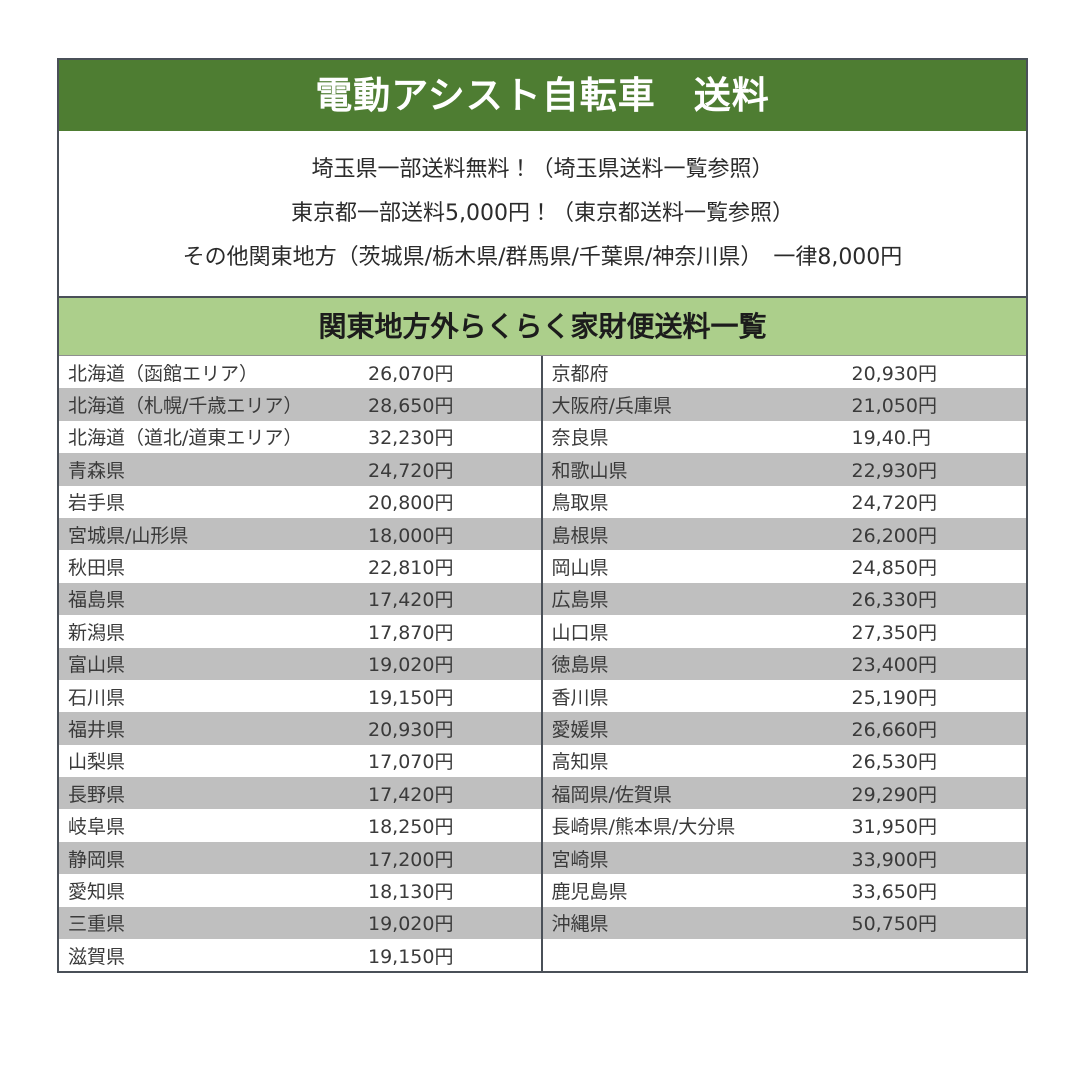  What do you see at coordinates (894, 697) in the screenshot?
I see `shipping-fee-value: 25,190円` at bounding box center [894, 697].